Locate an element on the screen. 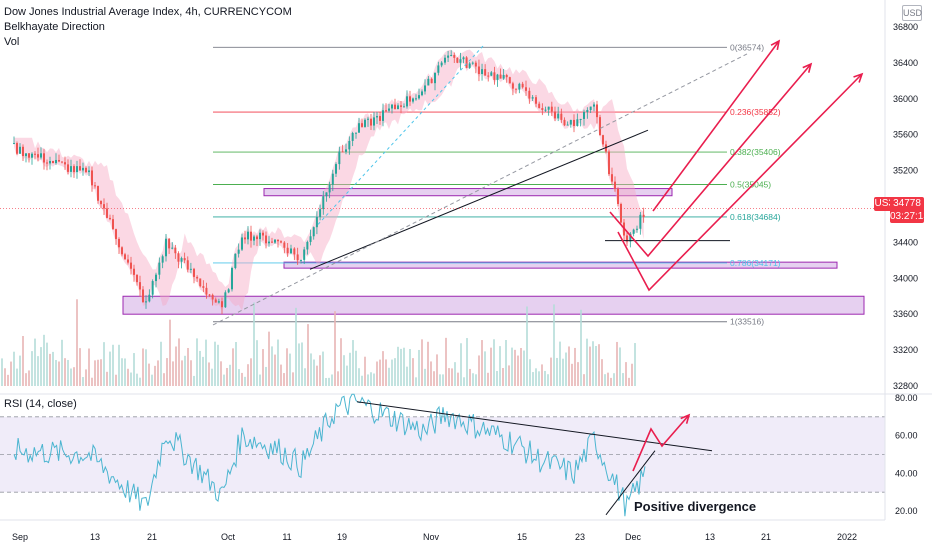 The image size is (932, 555). price-tick-label: 35200 is located at coordinates (905, 171).